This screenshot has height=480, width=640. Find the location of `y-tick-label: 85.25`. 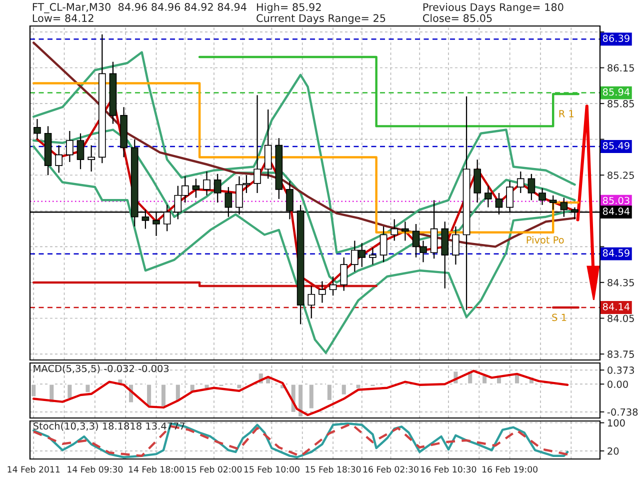

y-tick-label: 85.25 is located at coordinates (621, 175).